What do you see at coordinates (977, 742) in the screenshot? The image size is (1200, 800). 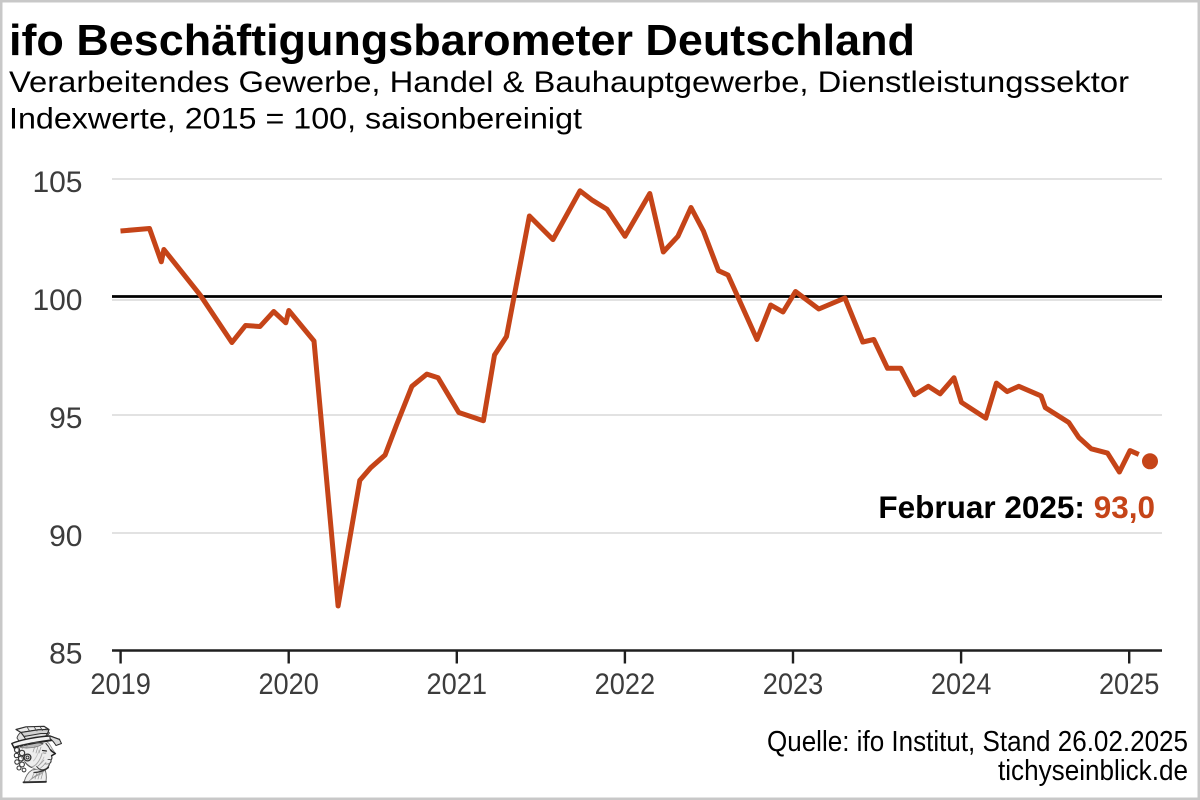 I see `svg-text:Quelle: ifo Institut, Stand 26: Quelle: ifo Institut, Stand 26.02.2025` at bounding box center [977, 742].